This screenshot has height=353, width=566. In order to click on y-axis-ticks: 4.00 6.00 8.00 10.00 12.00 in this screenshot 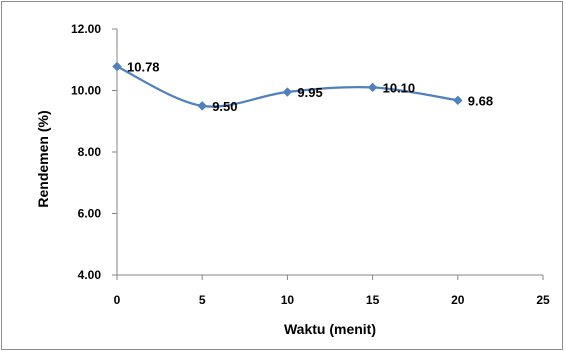, I will do `click(94, 152)`.